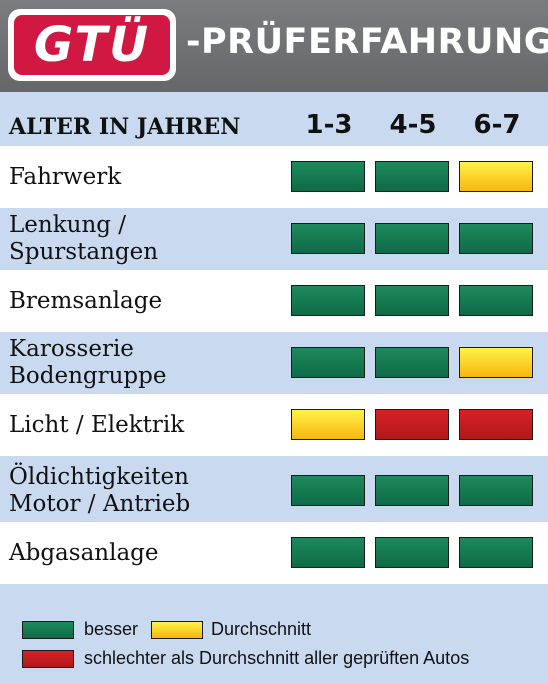  I want to click on table-row: Lenkung / Spurstangen, so click(274, 239).